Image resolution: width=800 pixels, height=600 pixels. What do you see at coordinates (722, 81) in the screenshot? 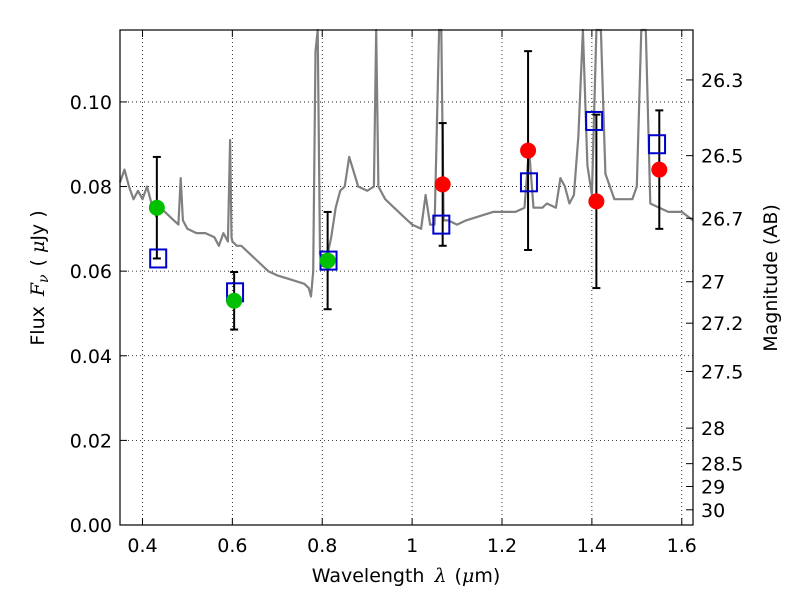
I see `y2-tick-label: 26.3` at bounding box center [722, 81].